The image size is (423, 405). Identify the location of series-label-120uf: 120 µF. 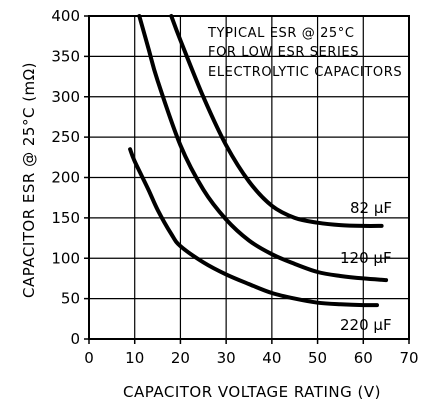
(366, 258).